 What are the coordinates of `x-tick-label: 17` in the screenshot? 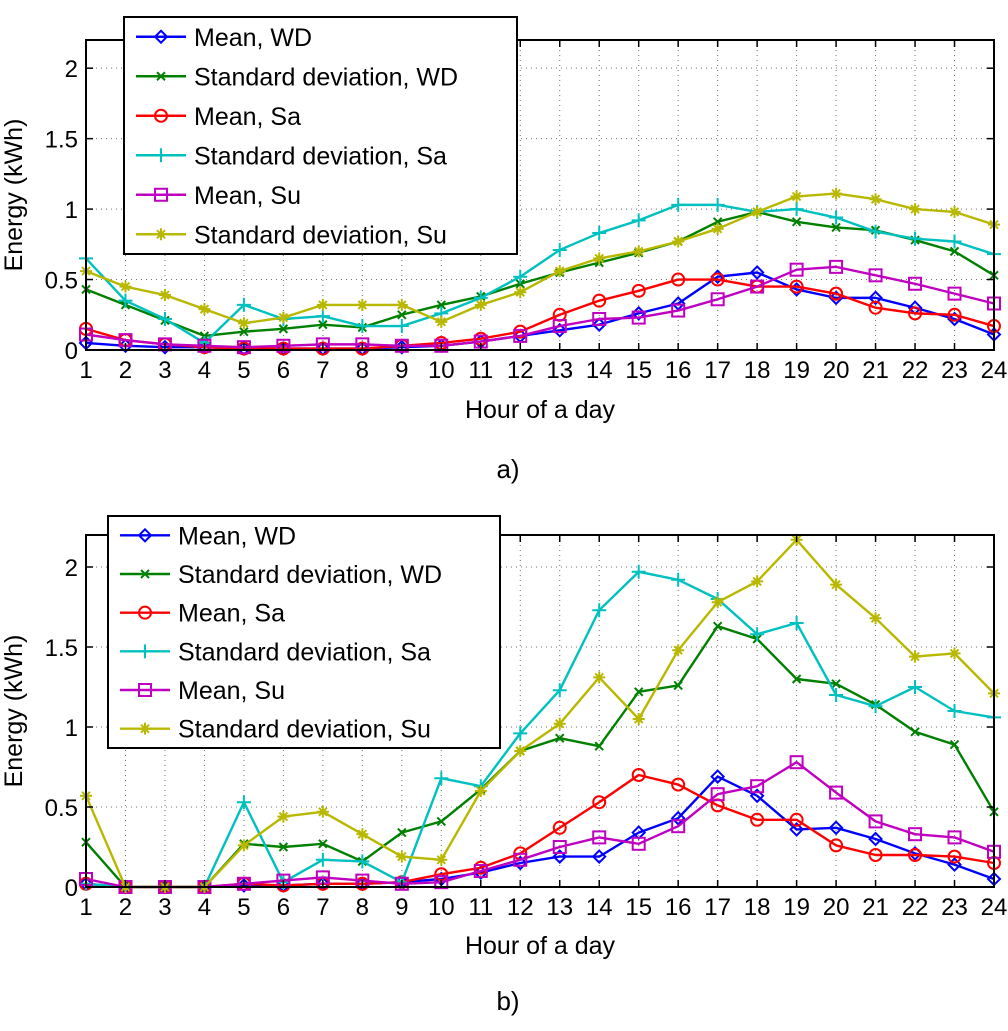 It's located at (717, 907).